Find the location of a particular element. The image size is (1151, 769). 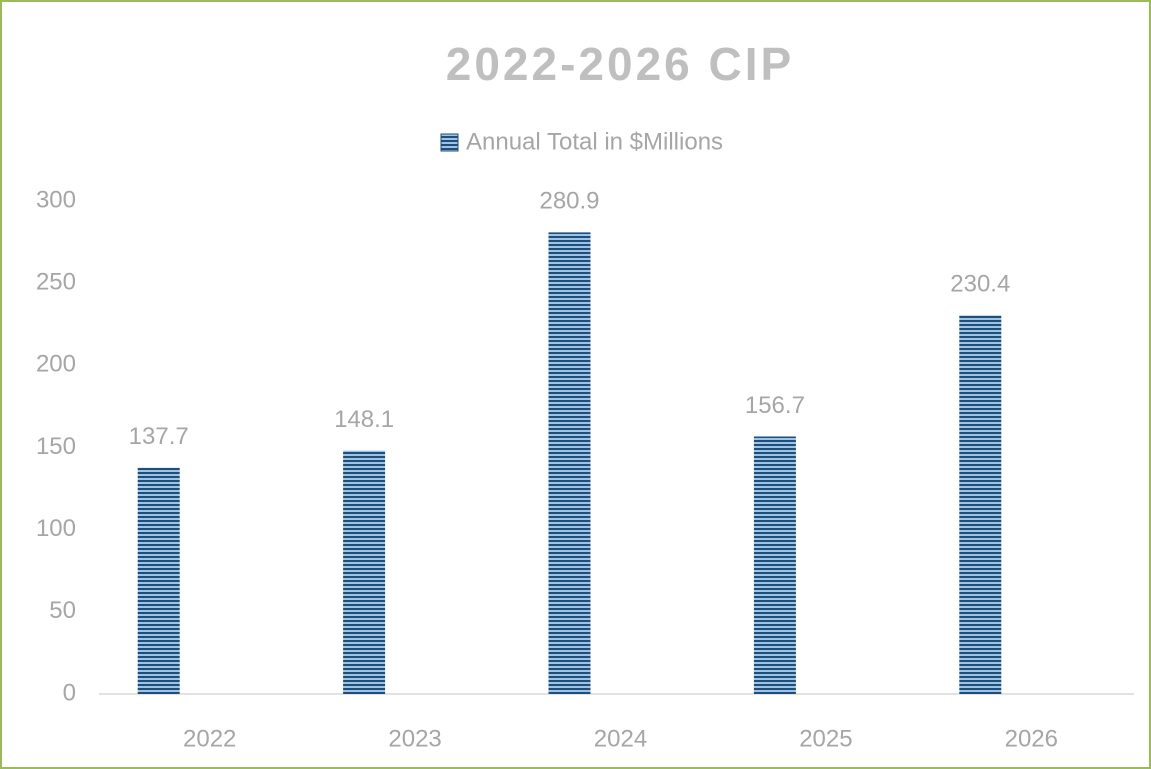

y-tick-label: 100 is located at coordinates (56, 528).